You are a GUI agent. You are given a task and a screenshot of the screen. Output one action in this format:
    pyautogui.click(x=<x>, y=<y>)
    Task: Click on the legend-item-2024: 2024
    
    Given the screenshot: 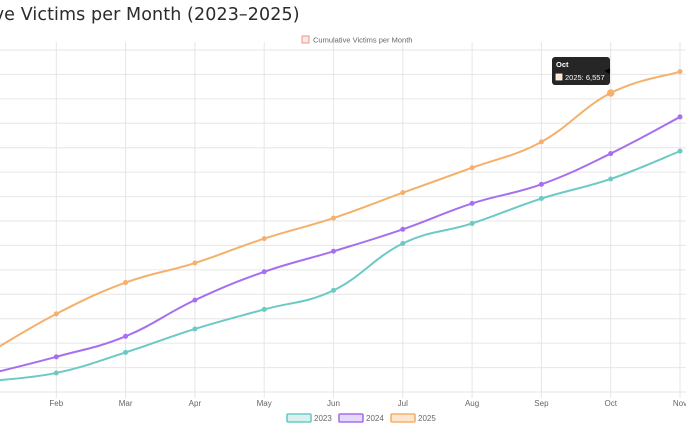 What is the action you would take?
    pyautogui.click(x=361, y=418)
    